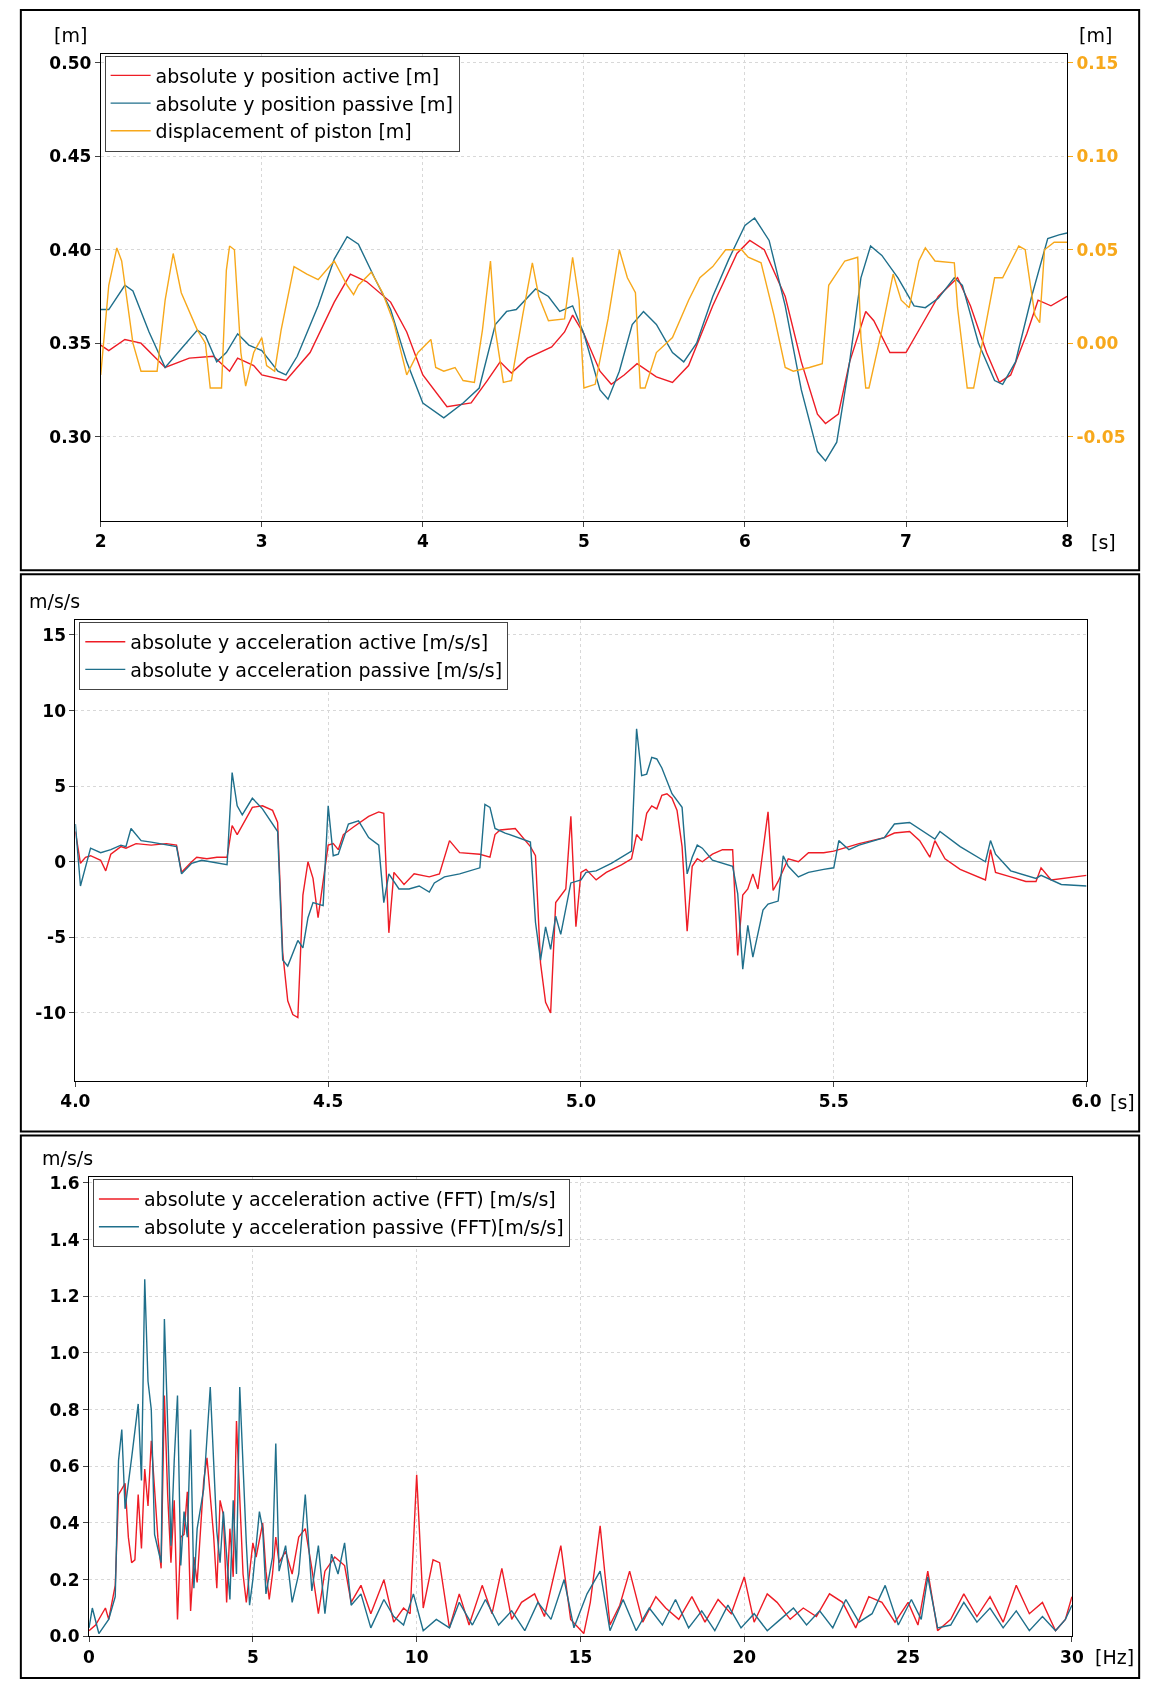 This screenshot has height=1690, width=1160. I want to click on x-tick-label: 6, so click(745, 541).